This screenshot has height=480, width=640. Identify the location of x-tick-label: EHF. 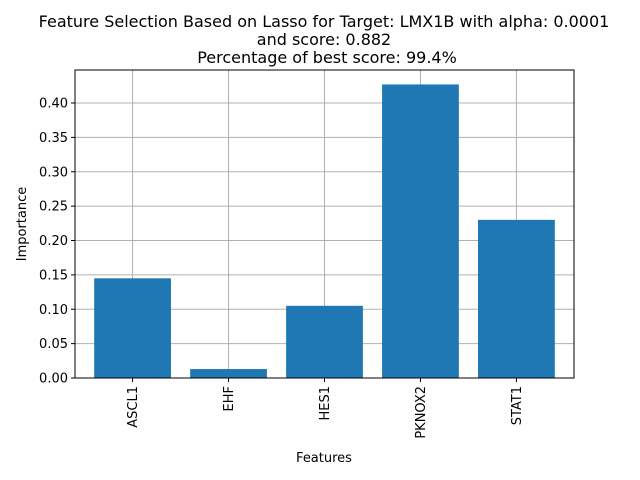
(229, 398).